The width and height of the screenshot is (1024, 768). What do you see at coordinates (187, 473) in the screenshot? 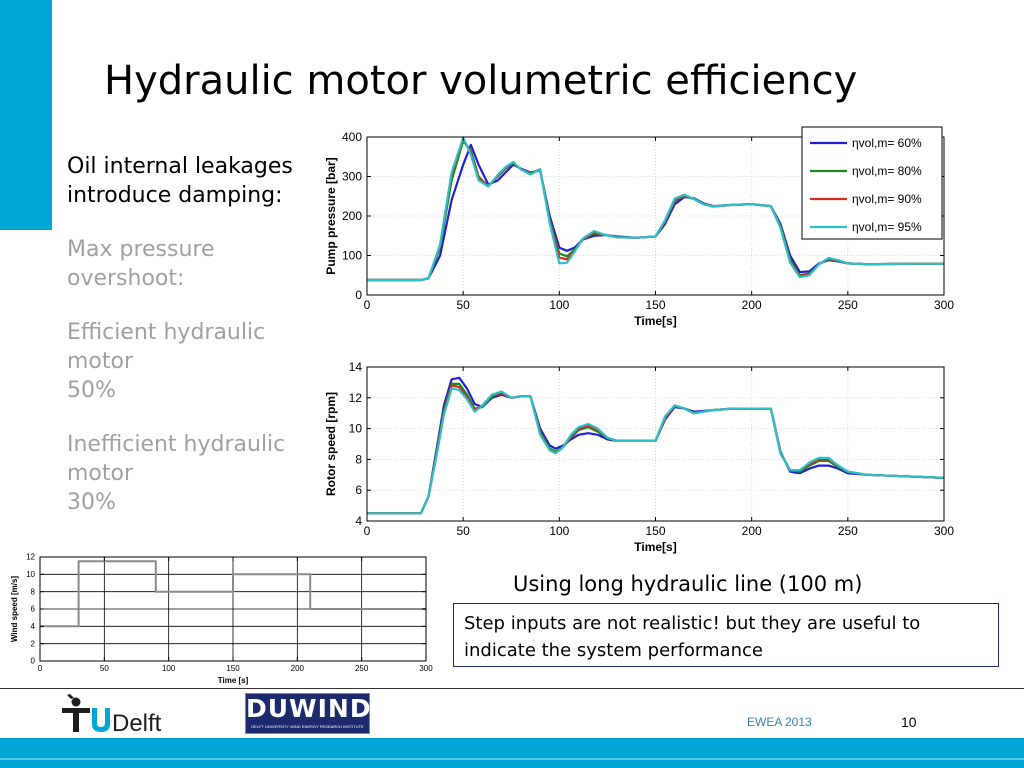
I see `bullet-inefficient: Inefficient hydraulic motor 30%` at bounding box center [187, 473].